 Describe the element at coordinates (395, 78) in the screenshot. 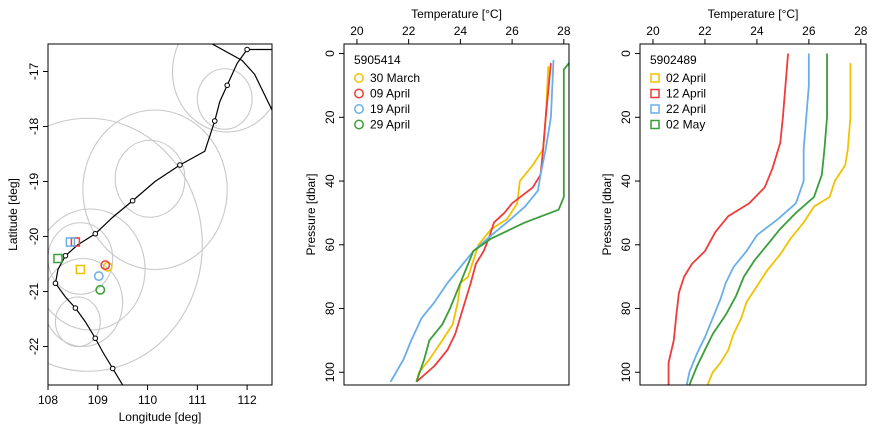

I see `legend-label: 30 March` at that location.